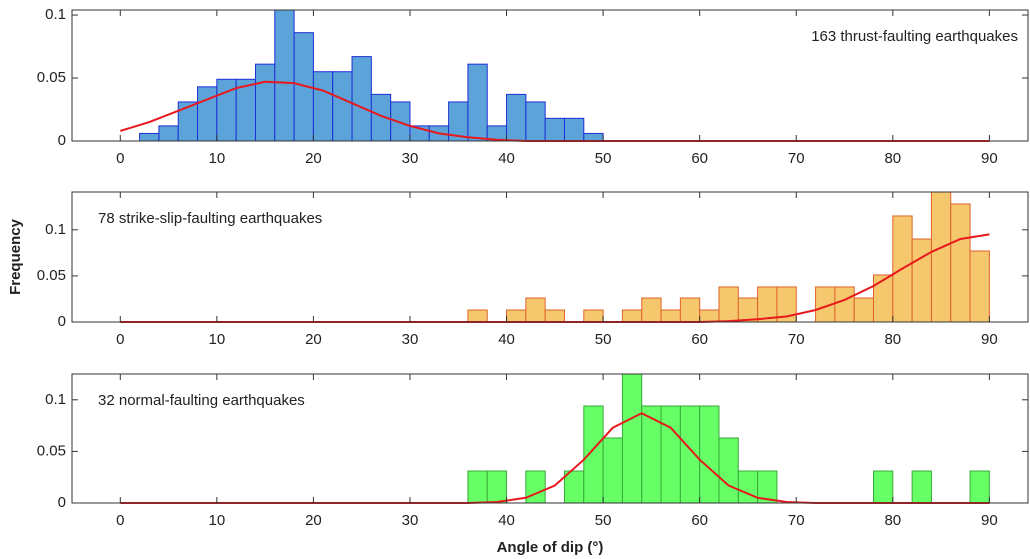  Describe the element at coordinates (550, 547) in the screenshot. I see `x-axis-label: Angle of dip (°)` at that location.